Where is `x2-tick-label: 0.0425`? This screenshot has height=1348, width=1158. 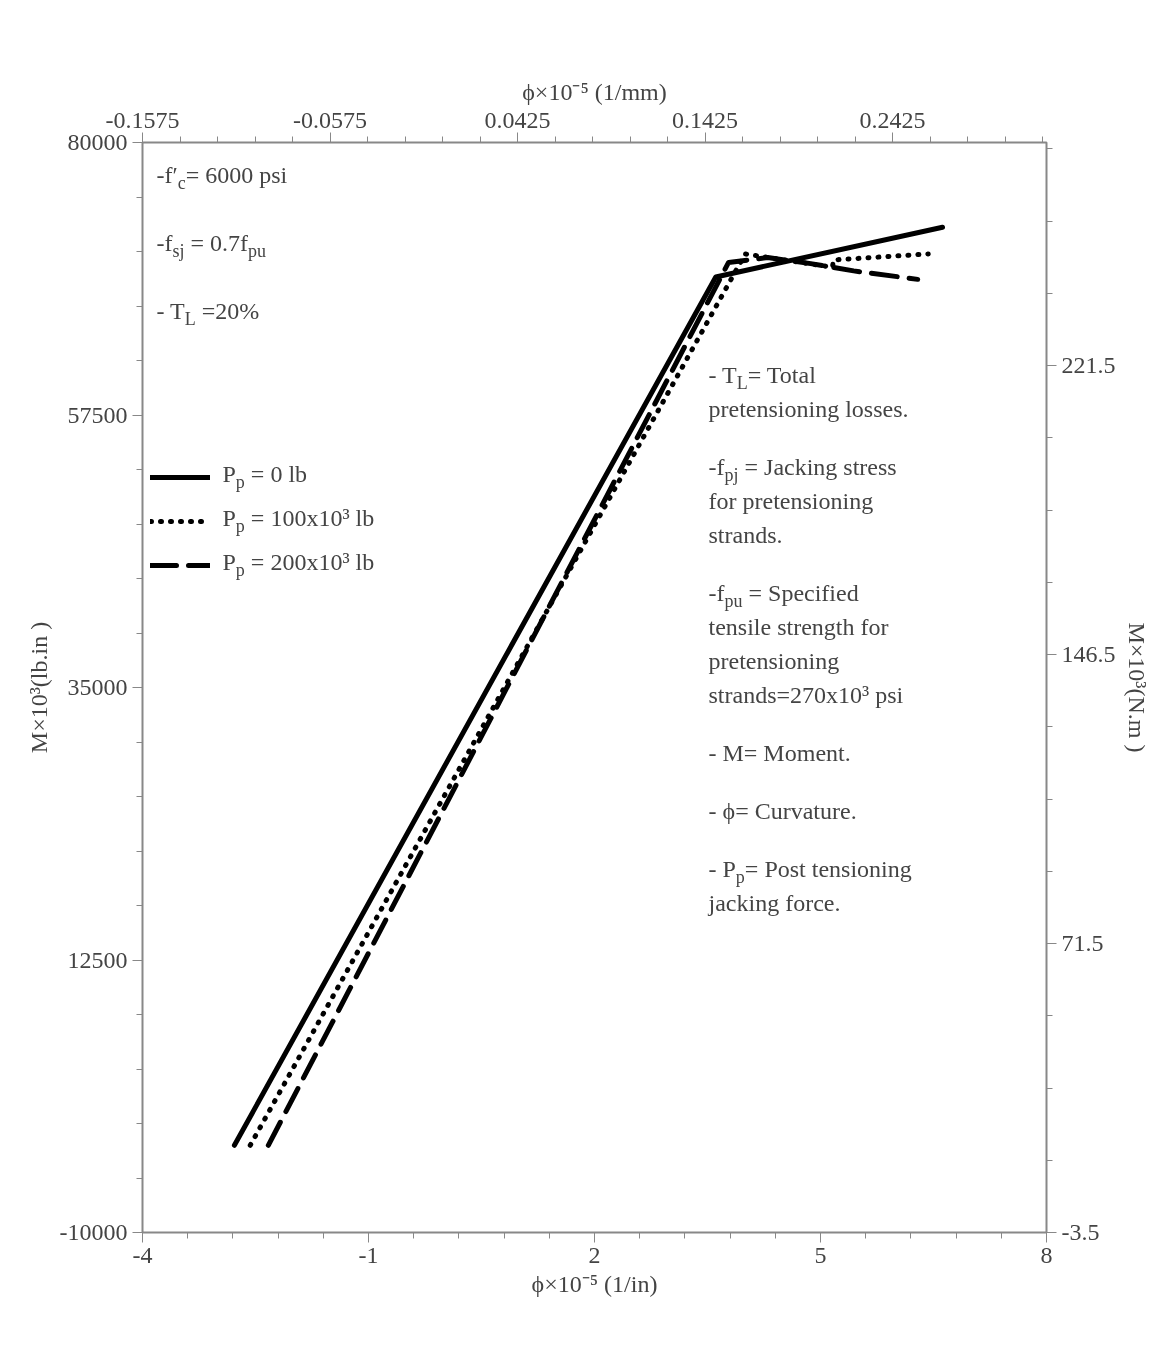
x2-tick-label: 0.0425 is located at coordinates (517, 119).